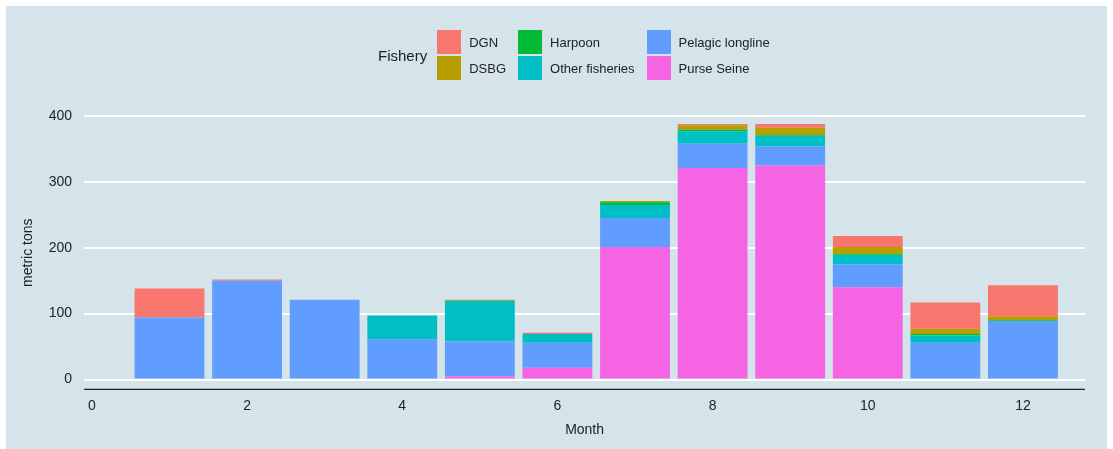 Image resolution: width=1113 pixels, height=449 pixels. Describe the element at coordinates (60, 312) in the screenshot. I see `y-tick-label: 100` at that location.